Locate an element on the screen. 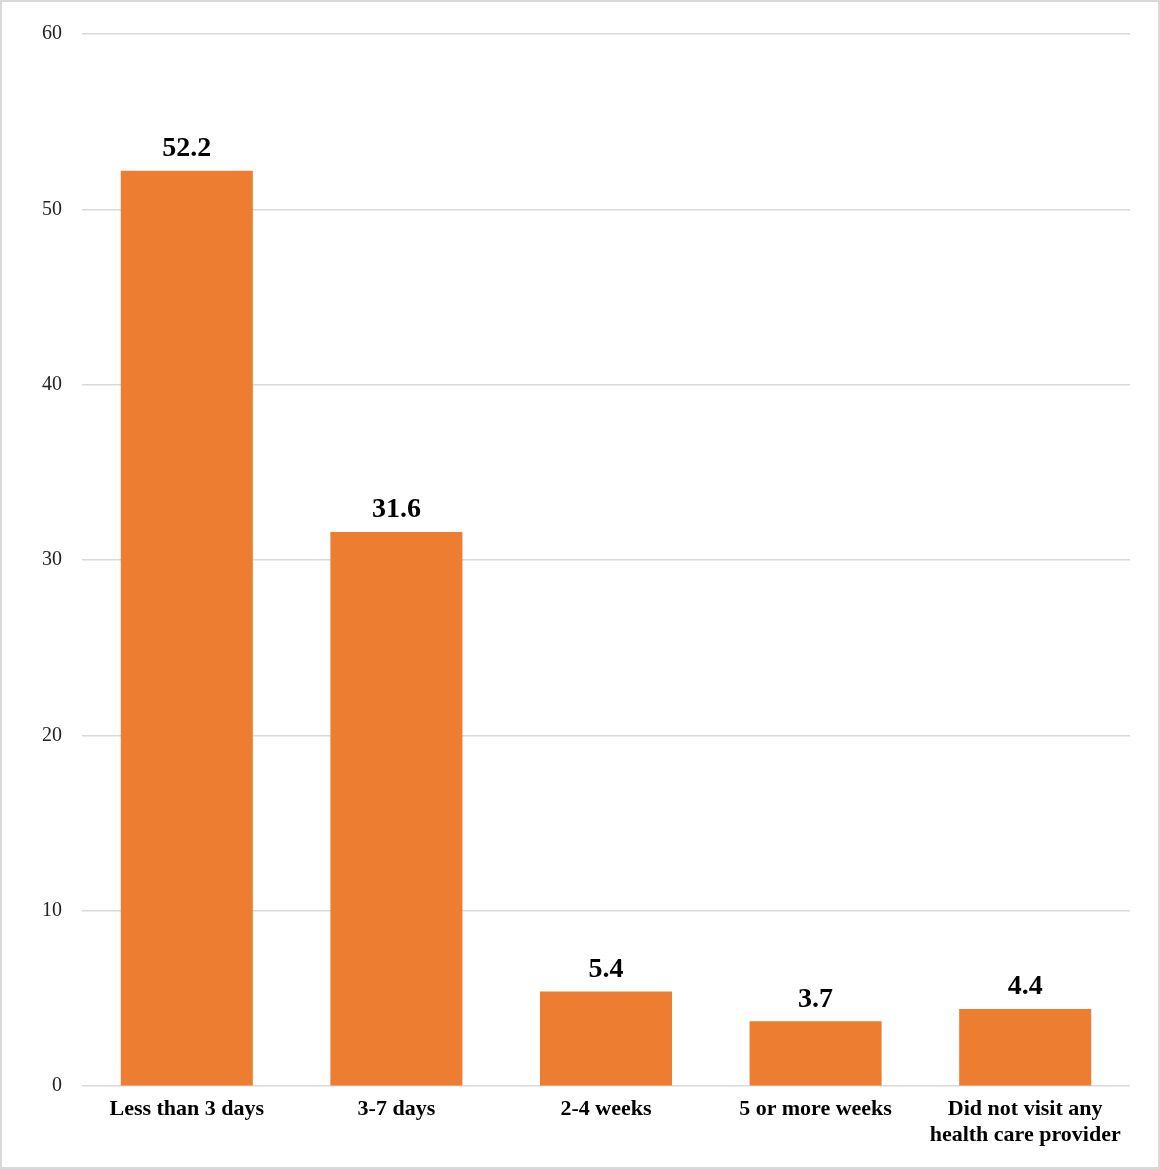 The image size is (1160, 1169). y-tick-label: 40 is located at coordinates (52, 382).